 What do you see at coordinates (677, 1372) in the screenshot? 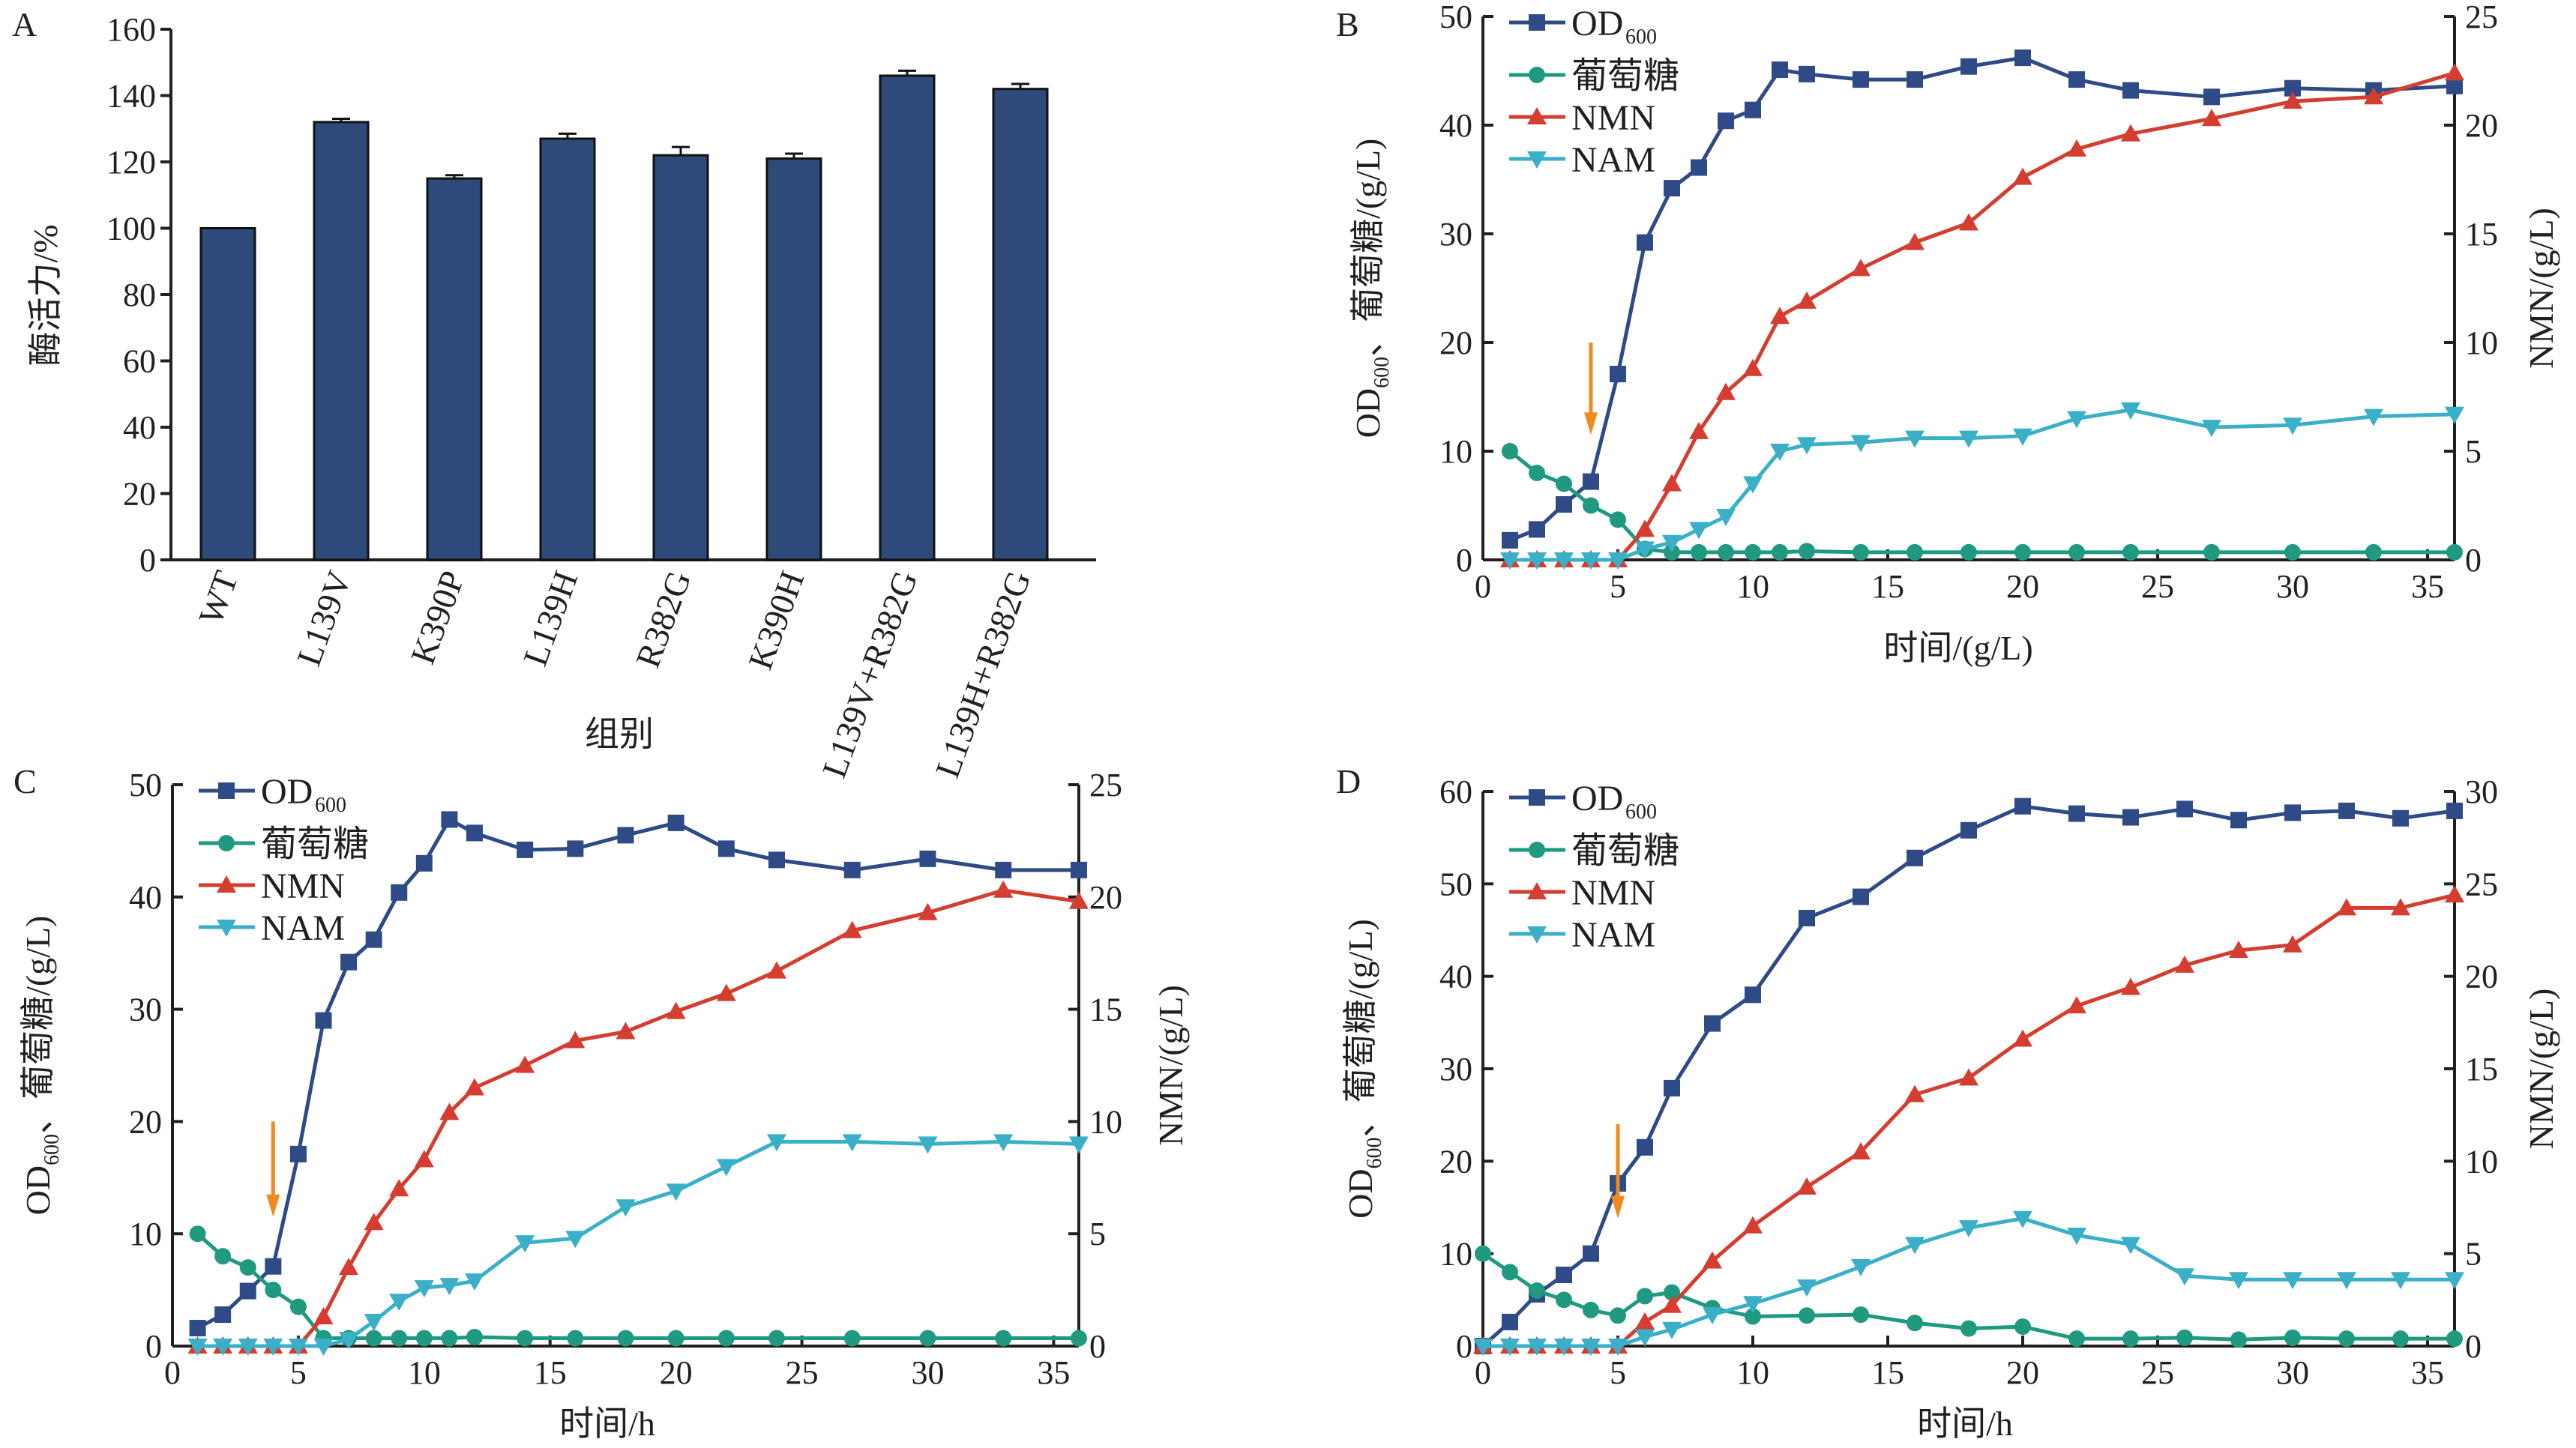
I see `x-tick-label: 20` at bounding box center [677, 1372].